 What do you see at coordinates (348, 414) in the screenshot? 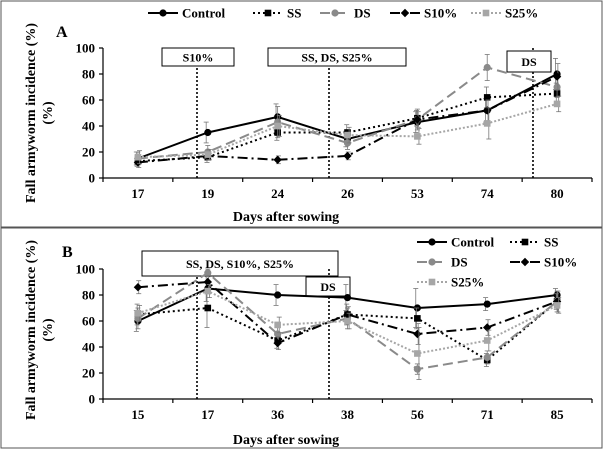
I see `panel-b-x-tick-label: 38` at bounding box center [348, 414].